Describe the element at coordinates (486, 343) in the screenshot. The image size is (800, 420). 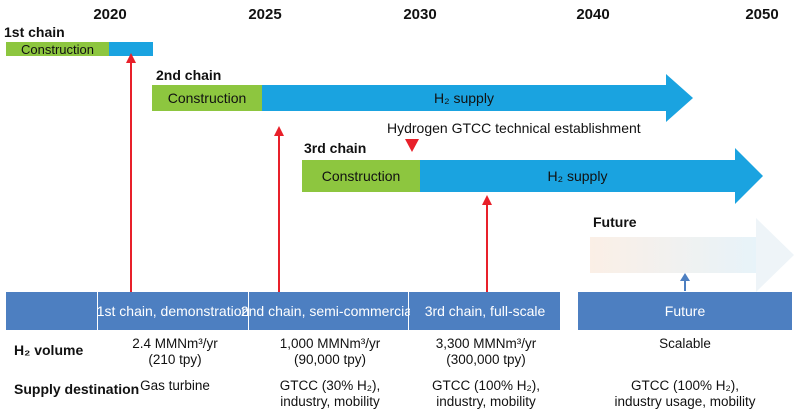
I see `volume-phase3-line: 3,300 MMNm³/yr` at that location.